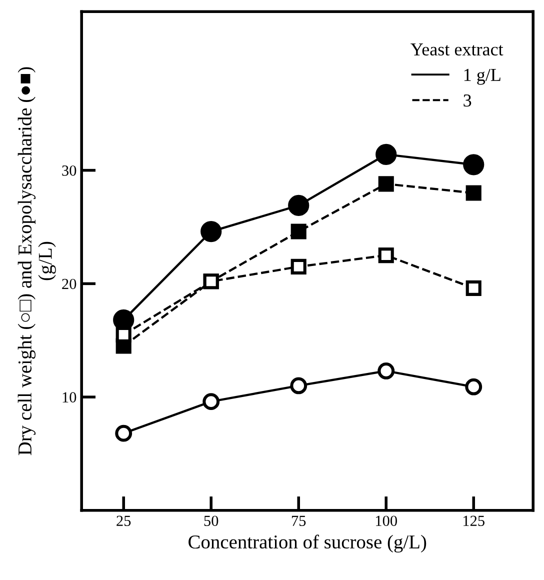  What do you see at coordinates (468, 100) in the screenshot?
I see `legend-label: 3` at bounding box center [468, 100].